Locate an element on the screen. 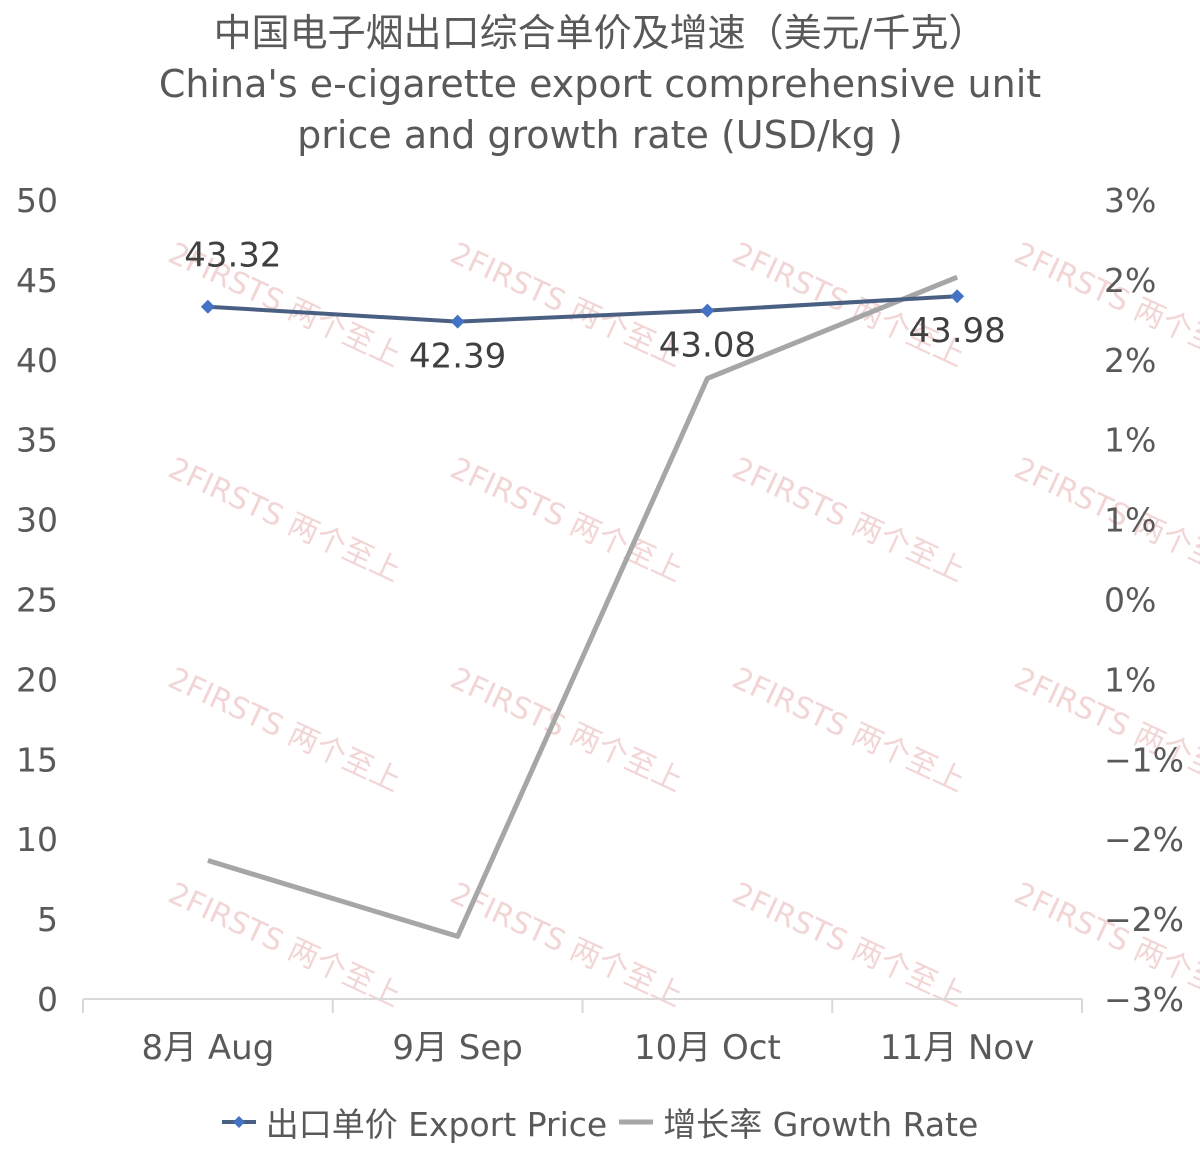 The width and height of the screenshot is (1200, 1168). legend-label-export-price: 出口单价 Export Price is located at coordinates (436, 1124).